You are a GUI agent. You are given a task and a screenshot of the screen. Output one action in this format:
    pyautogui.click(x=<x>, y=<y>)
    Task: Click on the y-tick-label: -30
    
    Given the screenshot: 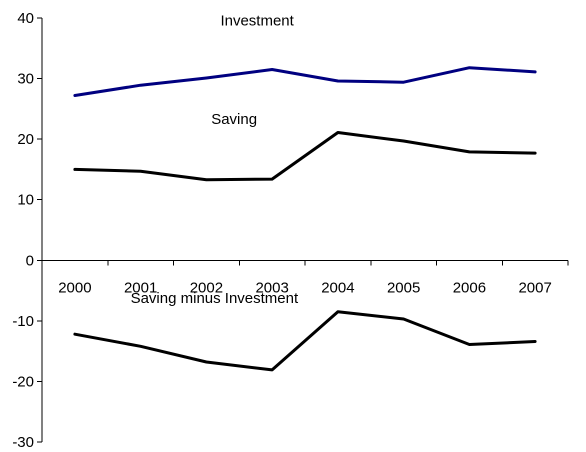 What is the action you would take?
    pyautogui.click(x=23, y=442)
    